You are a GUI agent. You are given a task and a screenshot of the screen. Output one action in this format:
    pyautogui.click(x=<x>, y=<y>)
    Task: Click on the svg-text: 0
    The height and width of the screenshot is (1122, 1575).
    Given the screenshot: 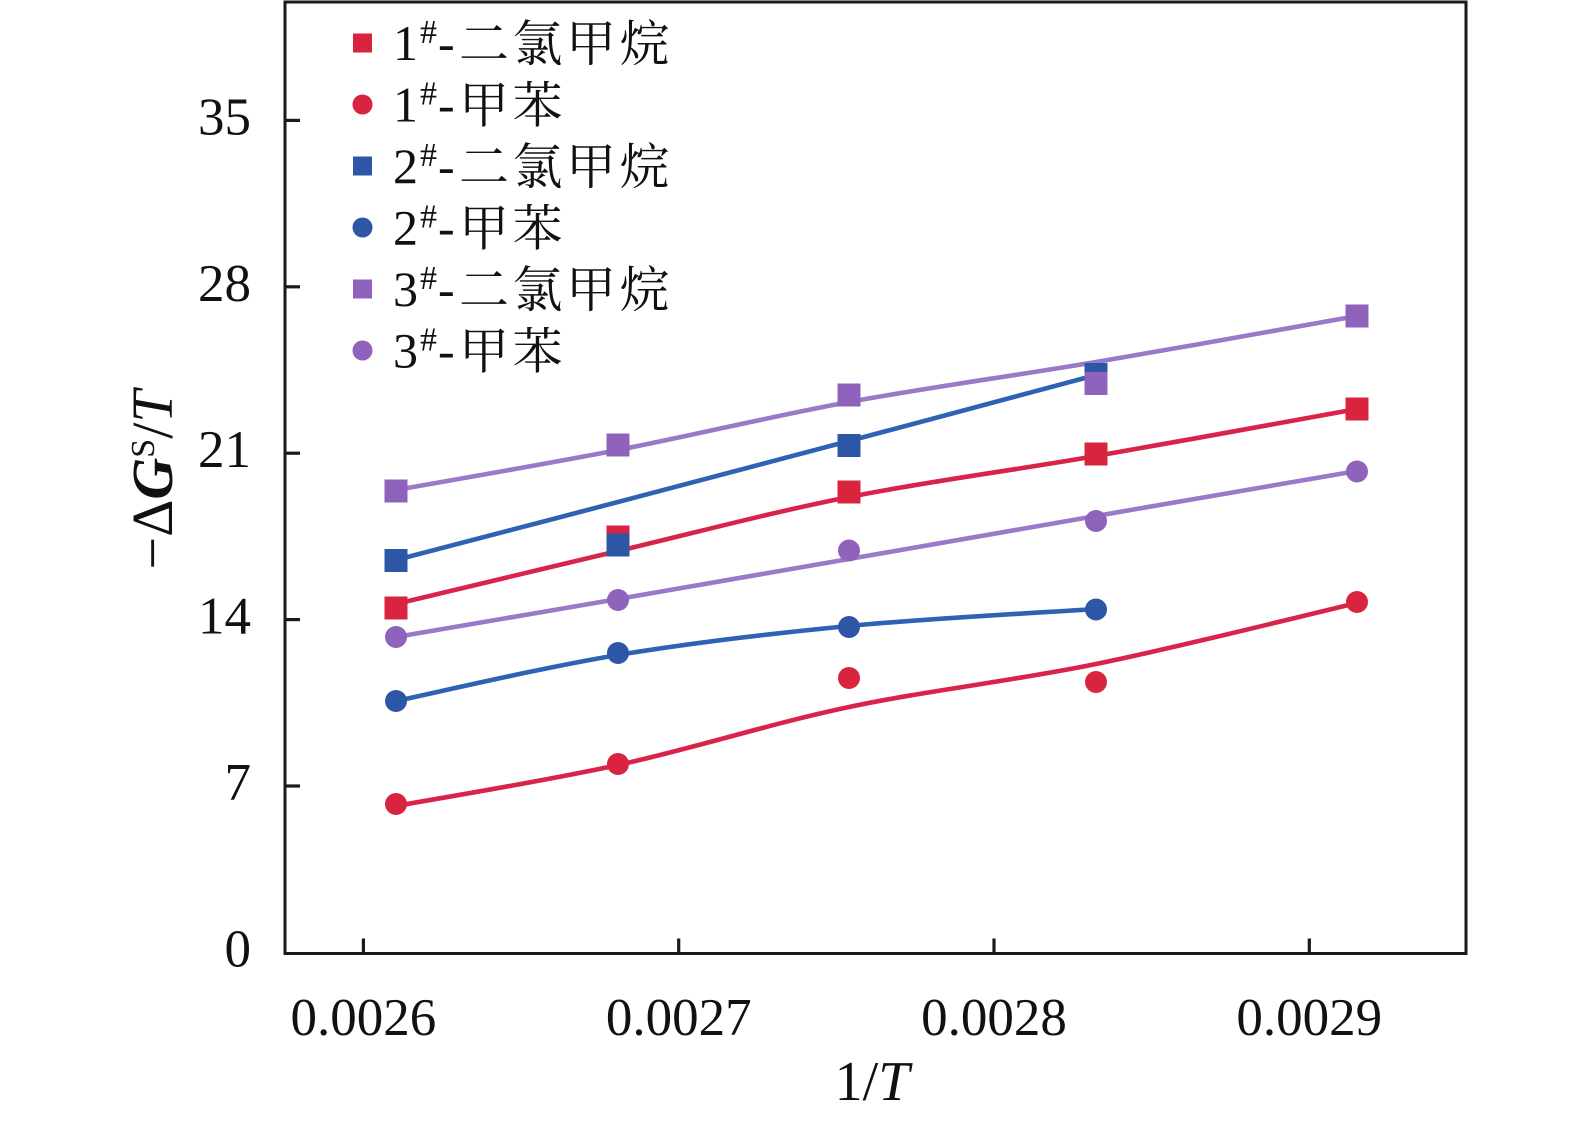 What is the action you would take?
    pyautogui.click(x=238, y=949)
    